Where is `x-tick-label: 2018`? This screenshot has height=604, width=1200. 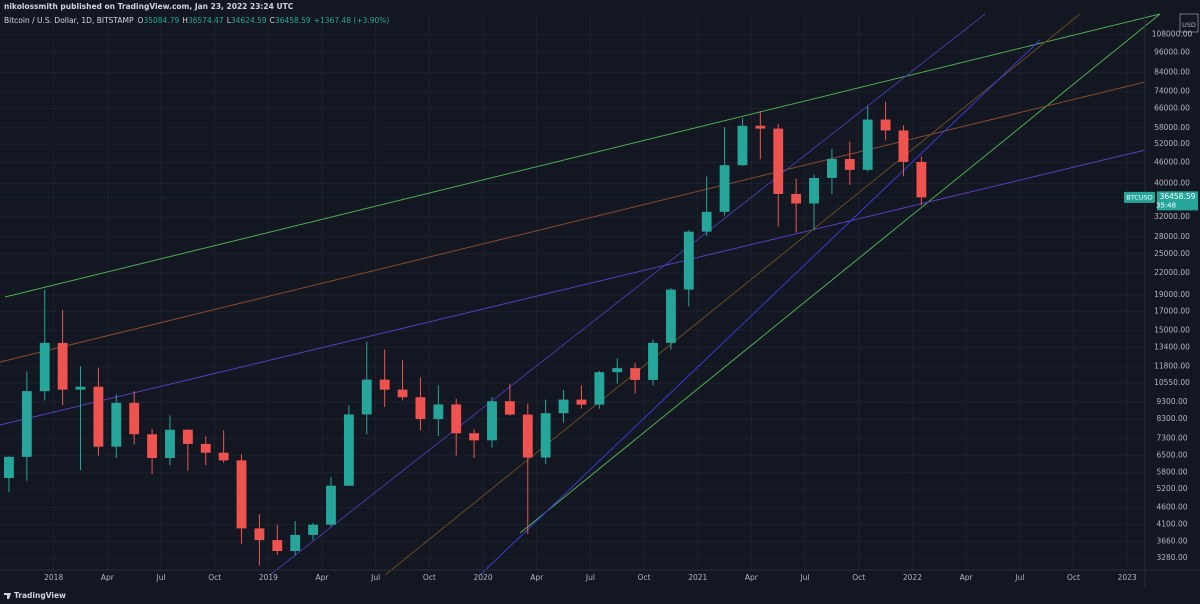 x-tick-label: 2018 is located at coordinates (53, 577).